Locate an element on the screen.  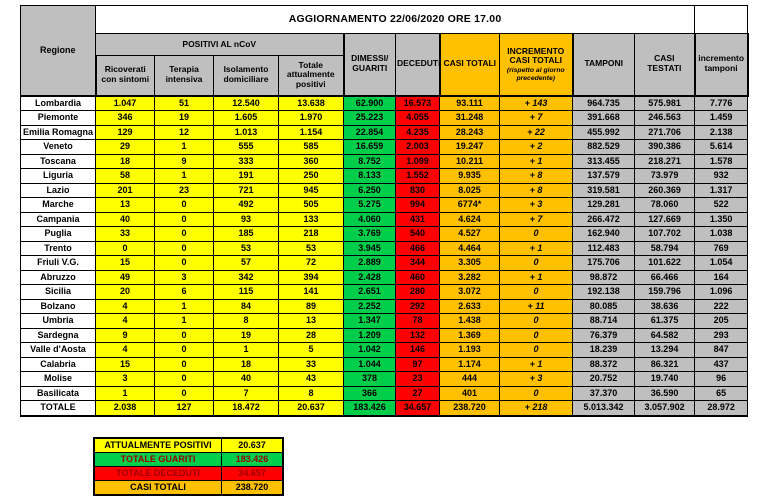
cell-deceduti: 16.573 is located at coordinates (417, 102).